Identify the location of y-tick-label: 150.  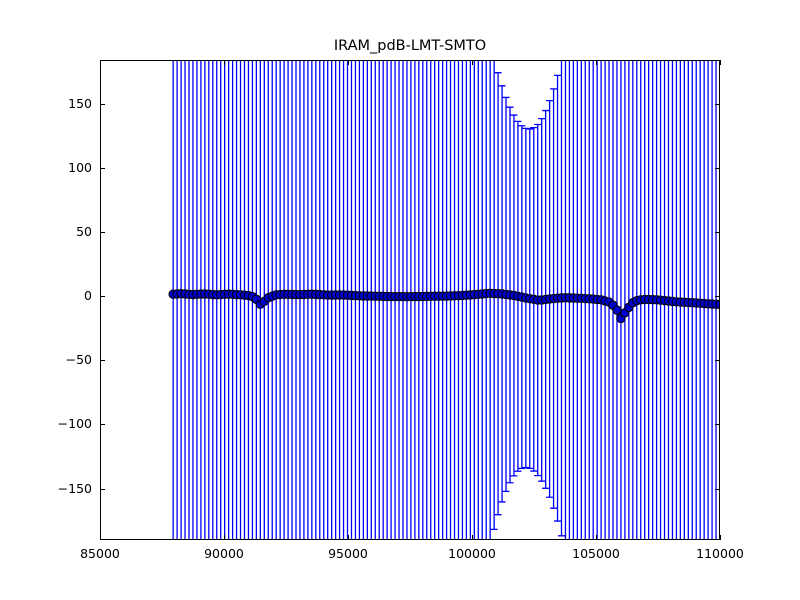
(80, 103).